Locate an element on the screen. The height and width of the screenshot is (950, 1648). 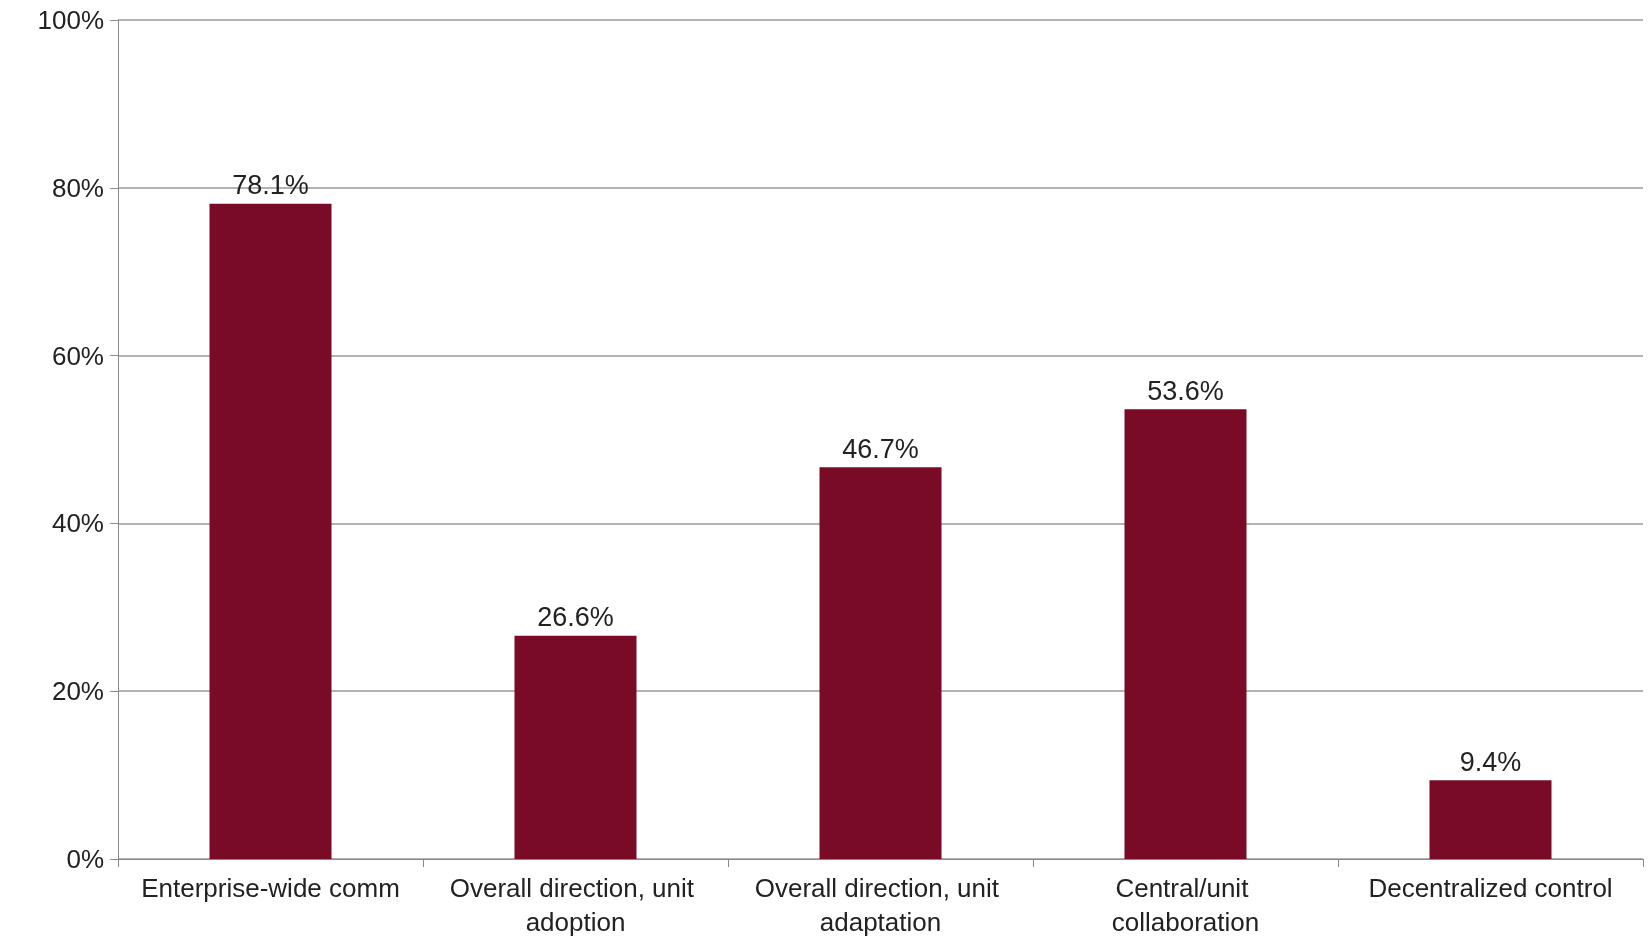
y-tick-label: 40% is located at coordinates (77, 523).